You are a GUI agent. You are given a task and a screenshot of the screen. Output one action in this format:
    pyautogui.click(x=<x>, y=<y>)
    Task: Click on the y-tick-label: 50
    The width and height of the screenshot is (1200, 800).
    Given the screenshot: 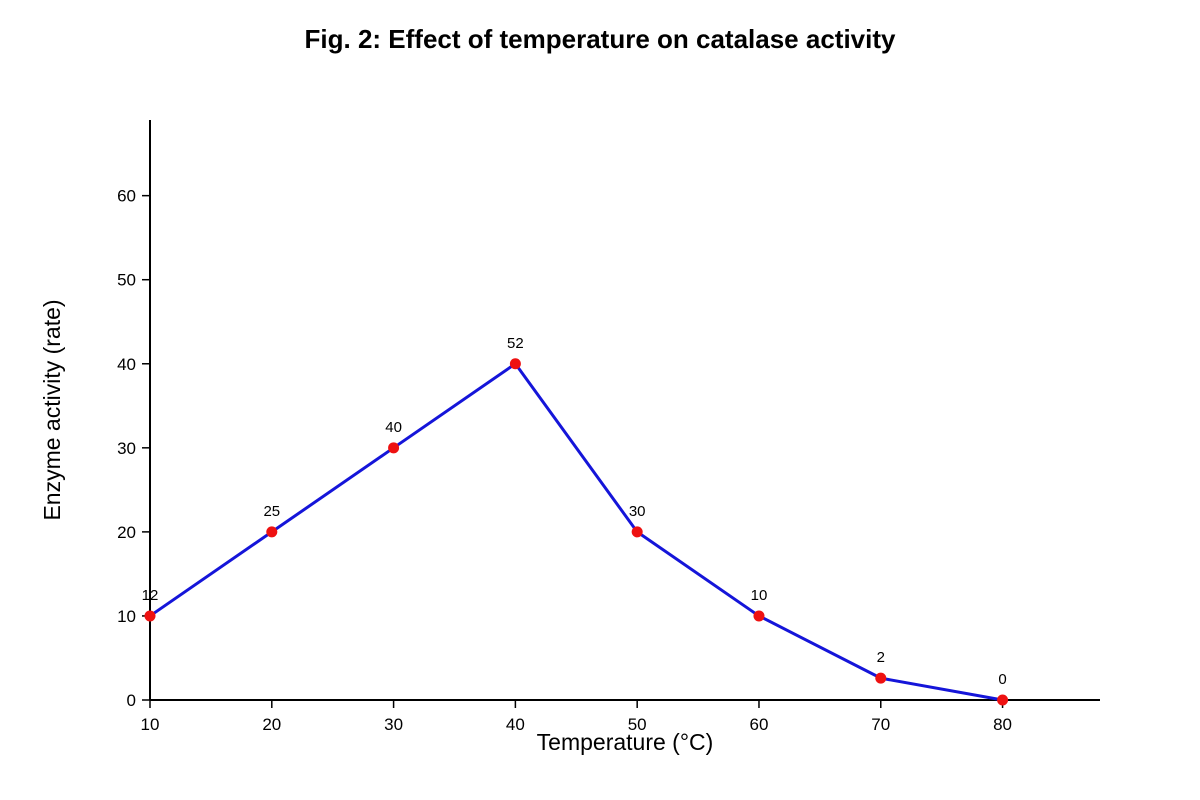 What is the action you would take?
    pyautogui.click(x=126, y=280)
    